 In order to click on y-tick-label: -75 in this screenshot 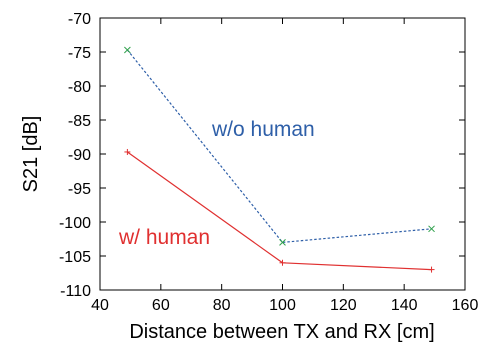, I will do `click(79, 53)`.